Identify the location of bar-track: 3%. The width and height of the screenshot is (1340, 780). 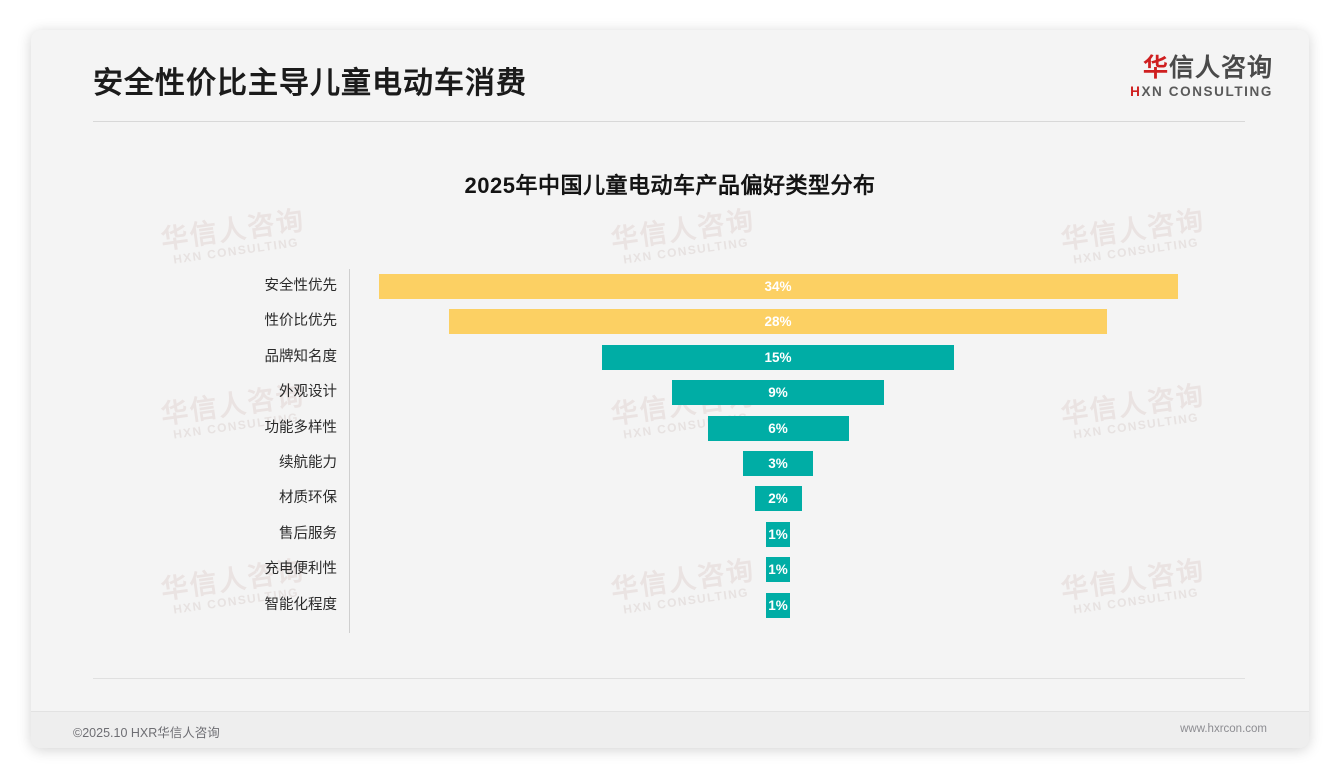
(781, 463).